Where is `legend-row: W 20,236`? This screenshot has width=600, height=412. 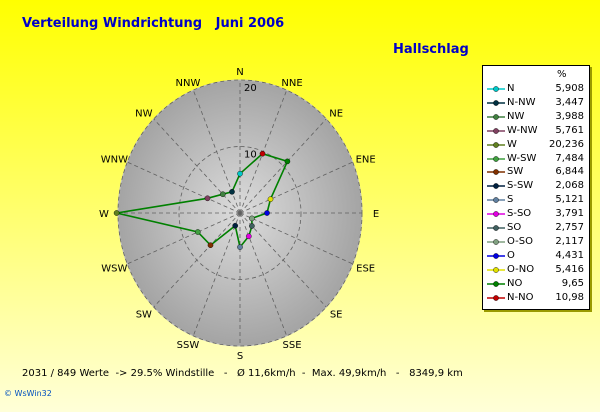 legend-row: W 20,236 is located at coordinates (536, 146).